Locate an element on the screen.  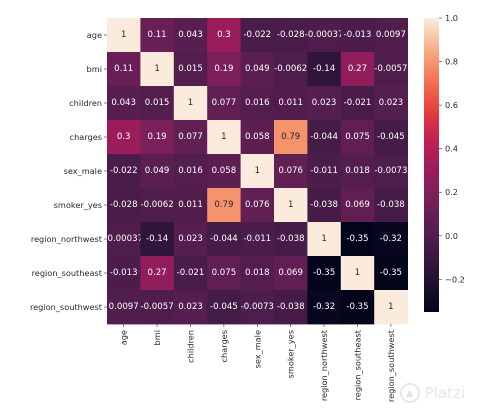
heatmap-cell-children-sex_male is located at coordinates (257, 103).